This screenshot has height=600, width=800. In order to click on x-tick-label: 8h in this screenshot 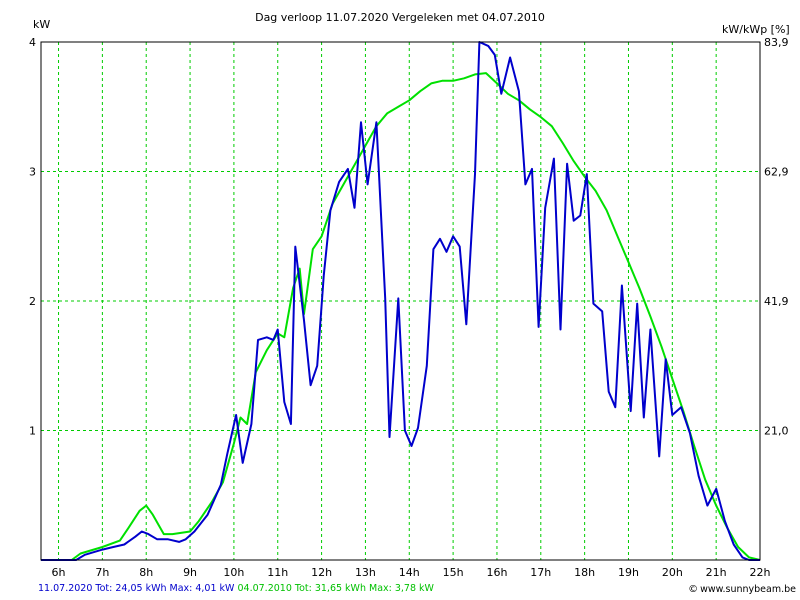, I will do `click(146, 572)`.